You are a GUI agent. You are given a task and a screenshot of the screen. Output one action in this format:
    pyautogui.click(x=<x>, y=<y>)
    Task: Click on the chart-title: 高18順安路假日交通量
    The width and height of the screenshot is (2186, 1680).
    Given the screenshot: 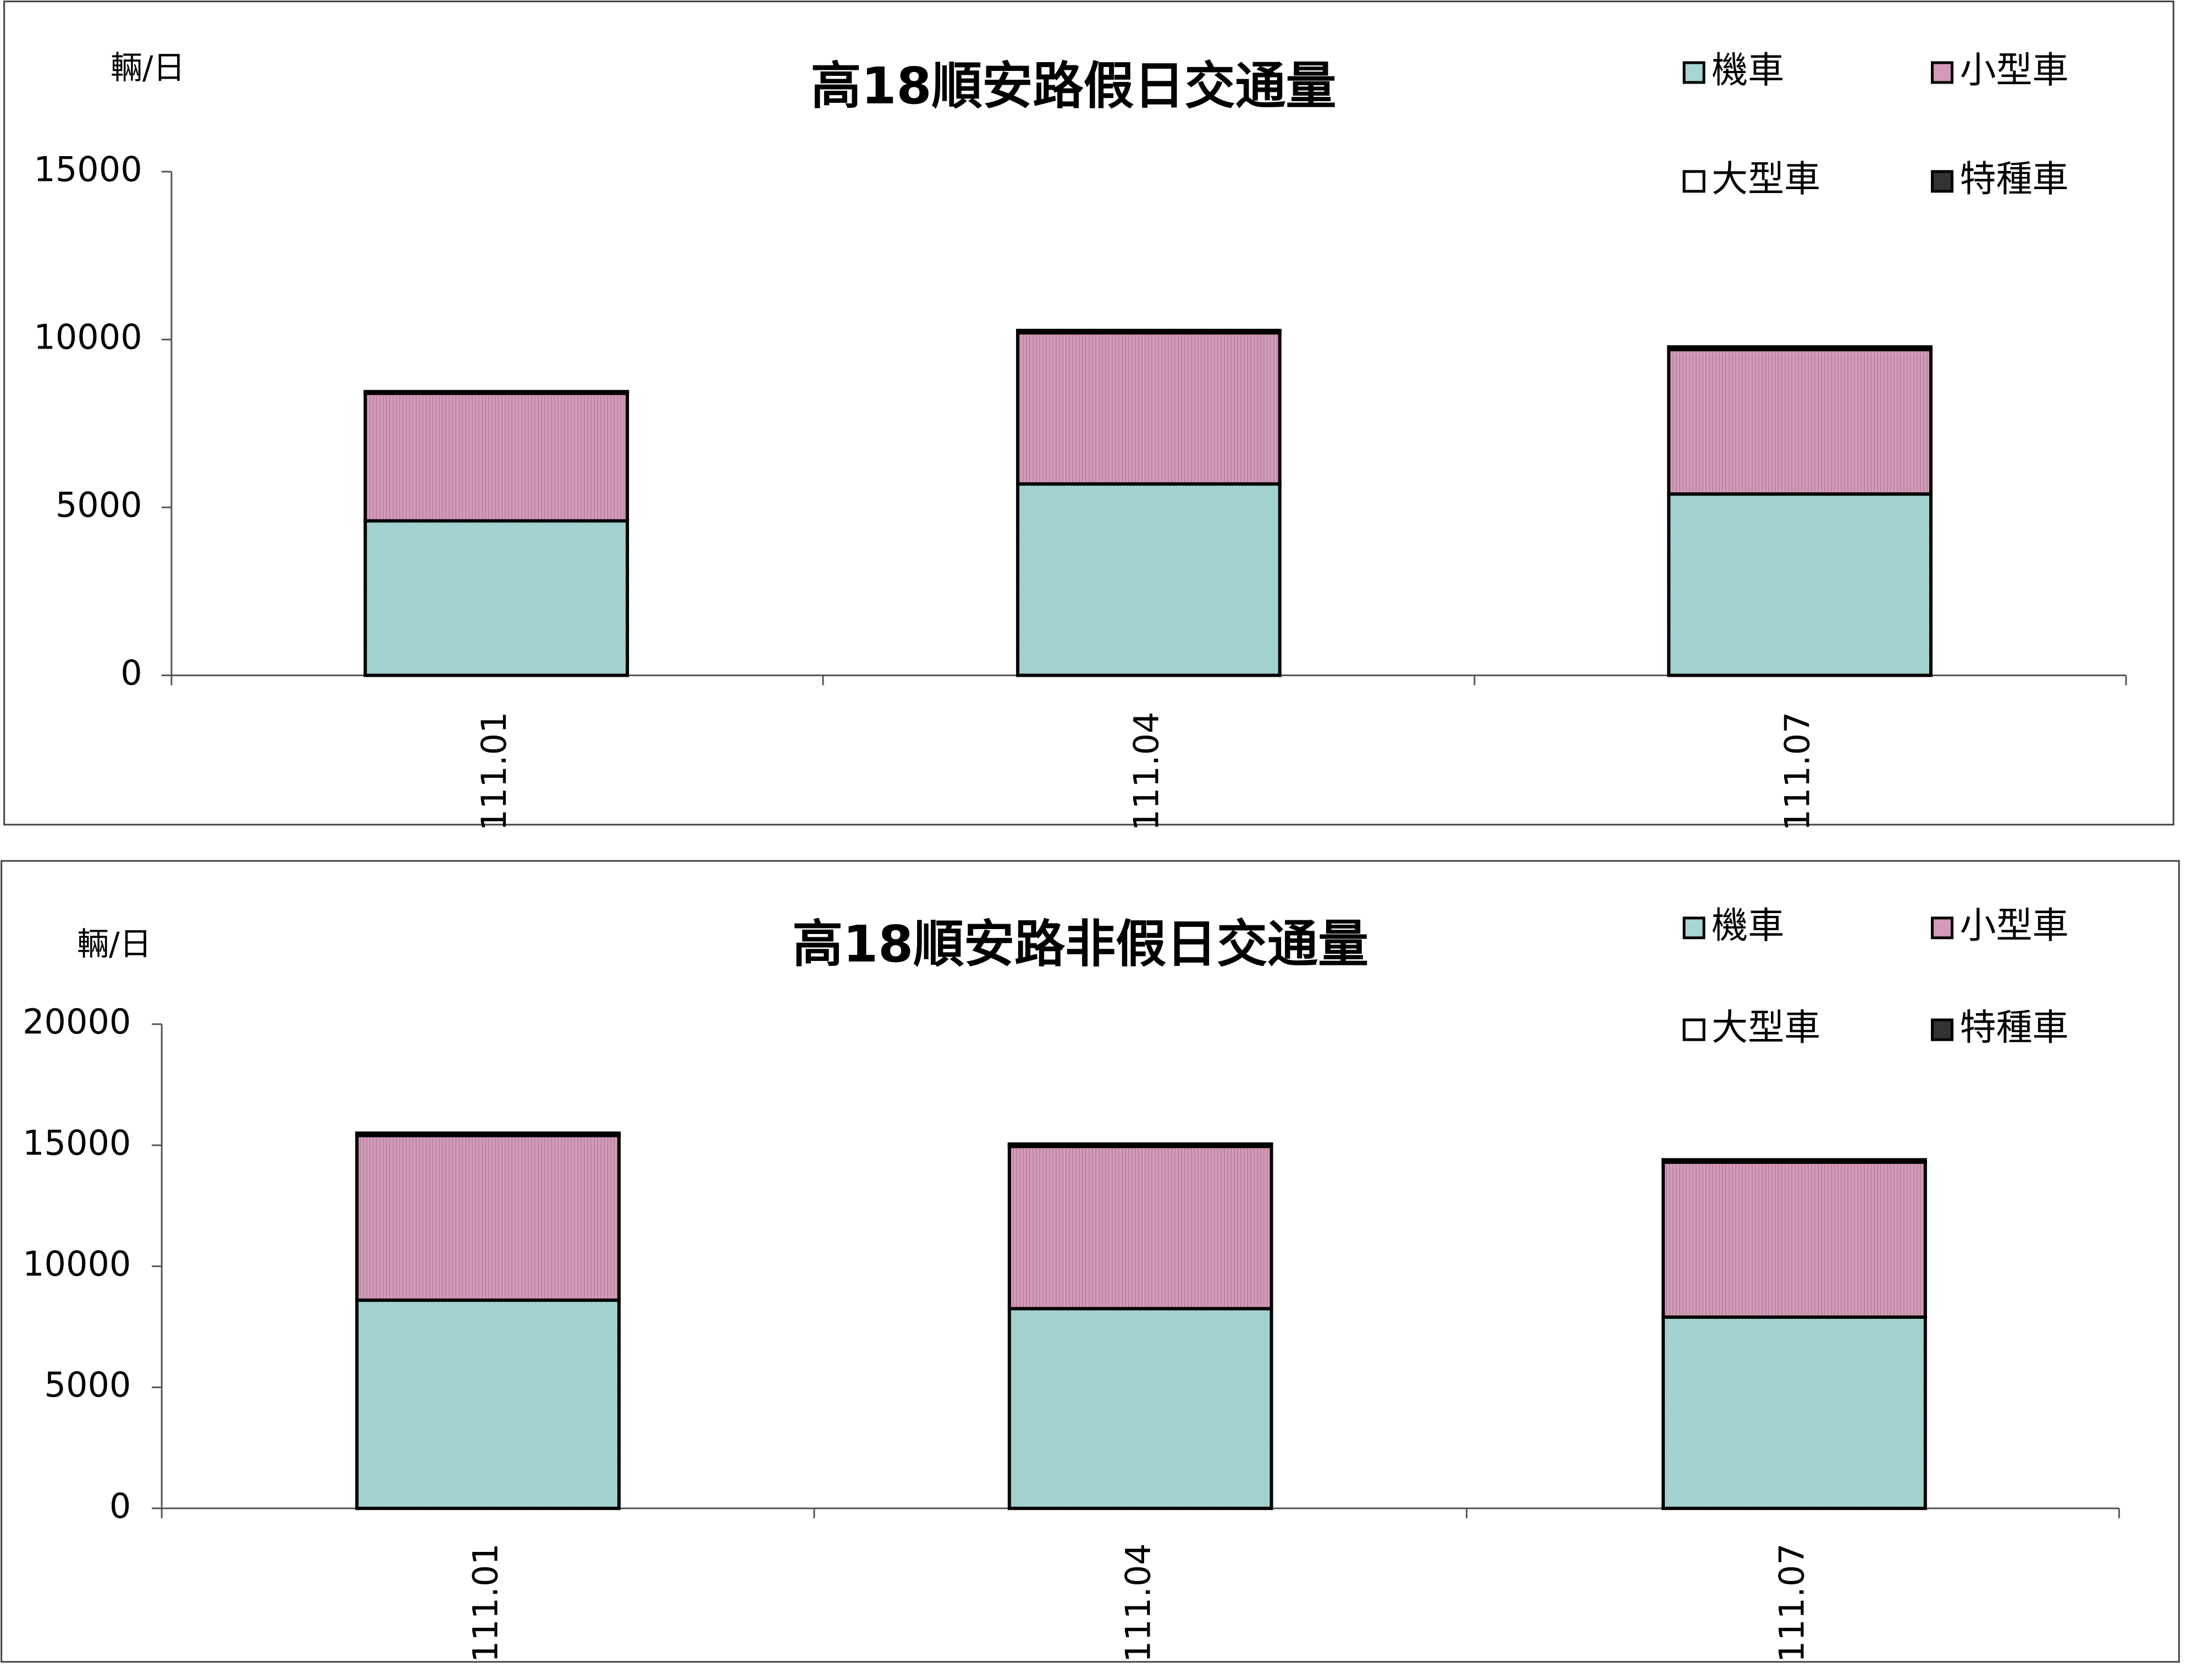 What is the action you would take?
    pyautogui.click(x=1073, y=86)
    